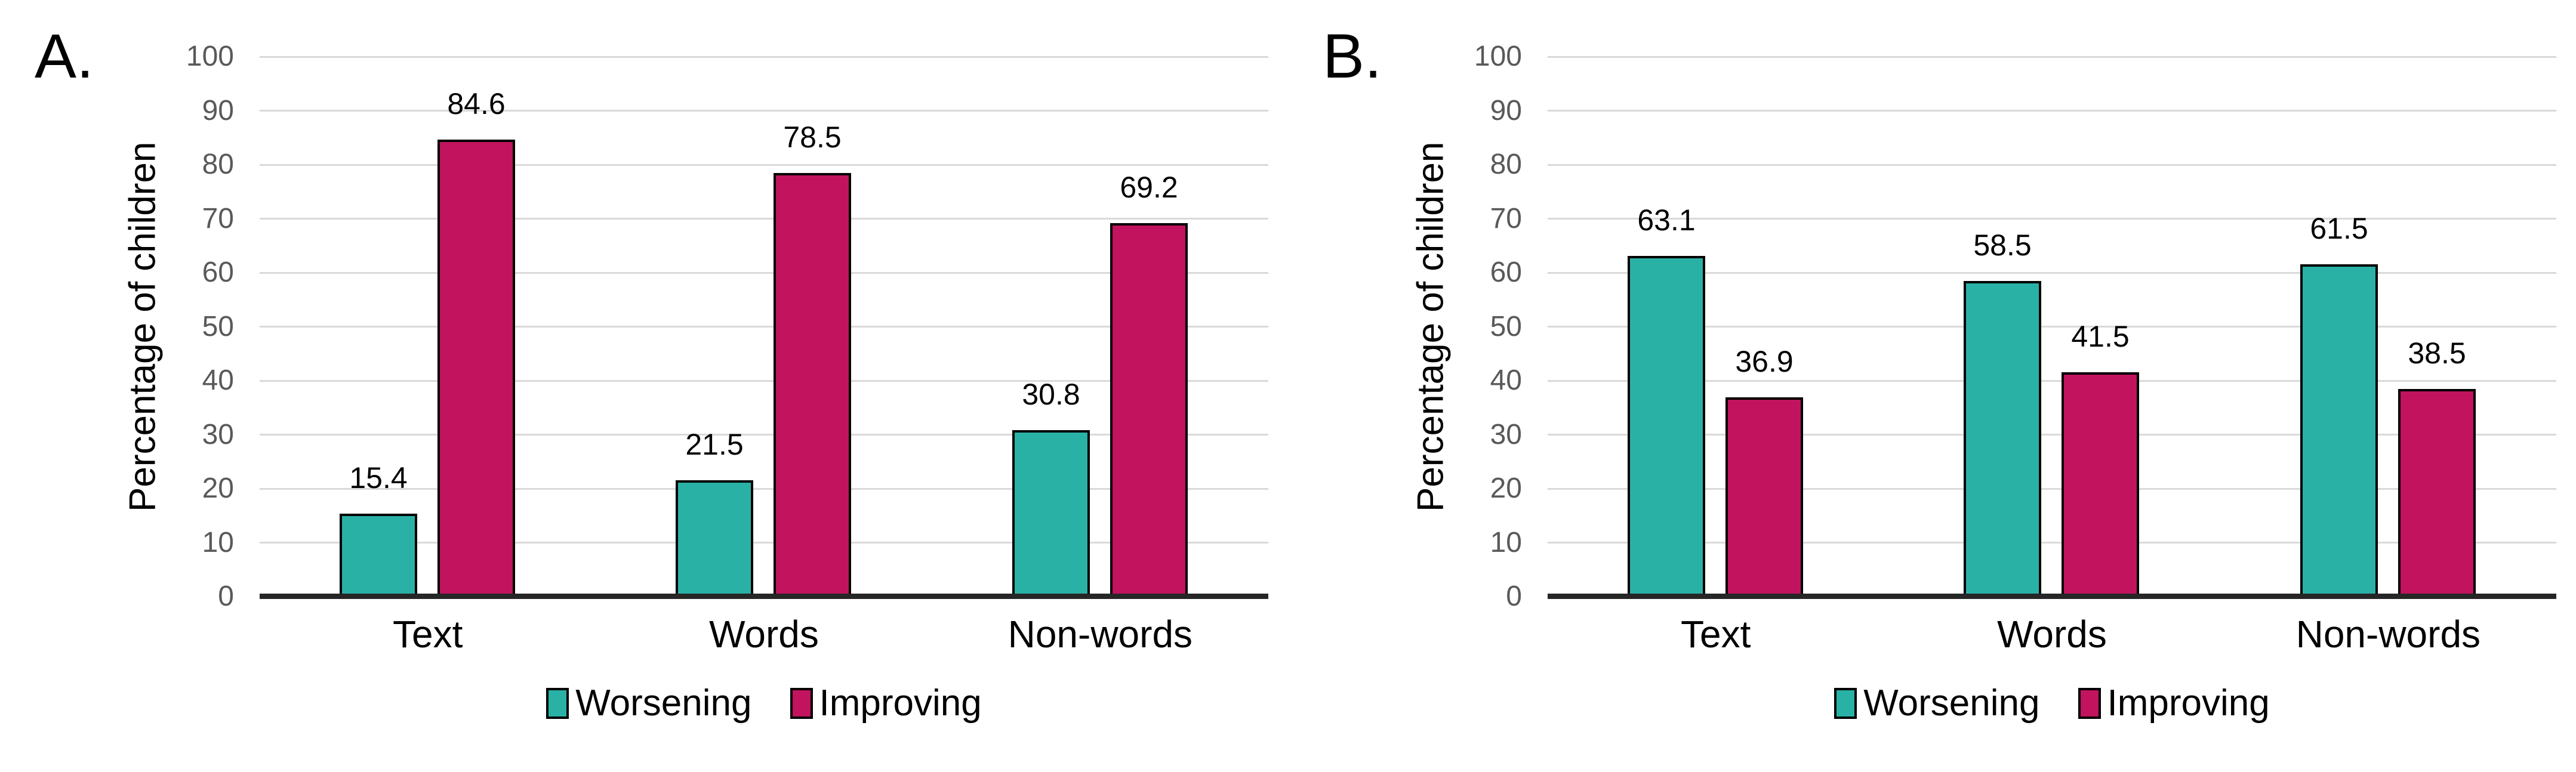 The height and width of the screenshot is (772, 2576). Describe the element at coordinates (476, 104) in the screenshot. I see `value-label-improving-text: 84.6` at that location.